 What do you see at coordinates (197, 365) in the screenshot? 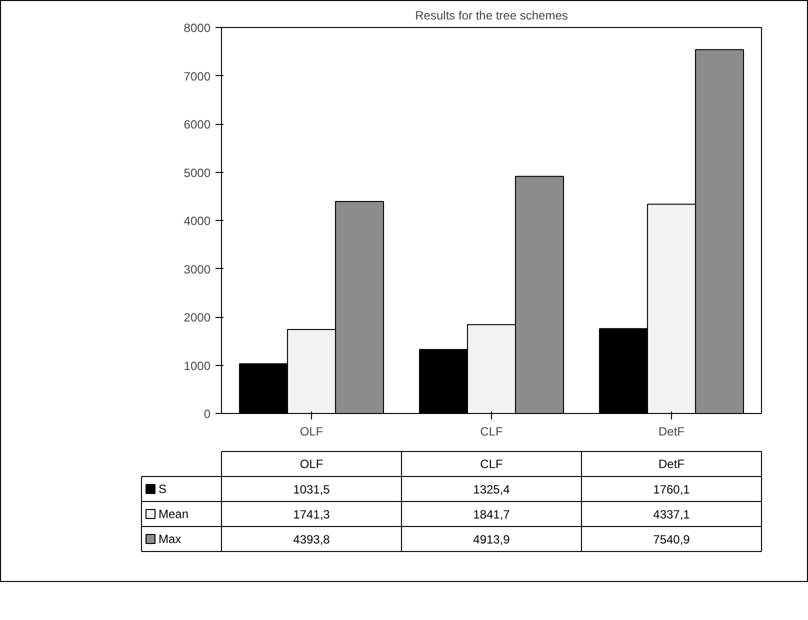
I see `y-tick-label: 1000` at bounding box center [197, 365].